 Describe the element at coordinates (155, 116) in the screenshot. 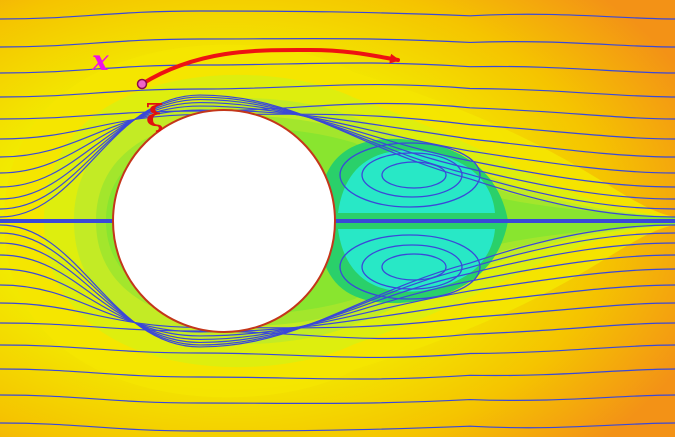

I see `xi-label: ξ` at that location.